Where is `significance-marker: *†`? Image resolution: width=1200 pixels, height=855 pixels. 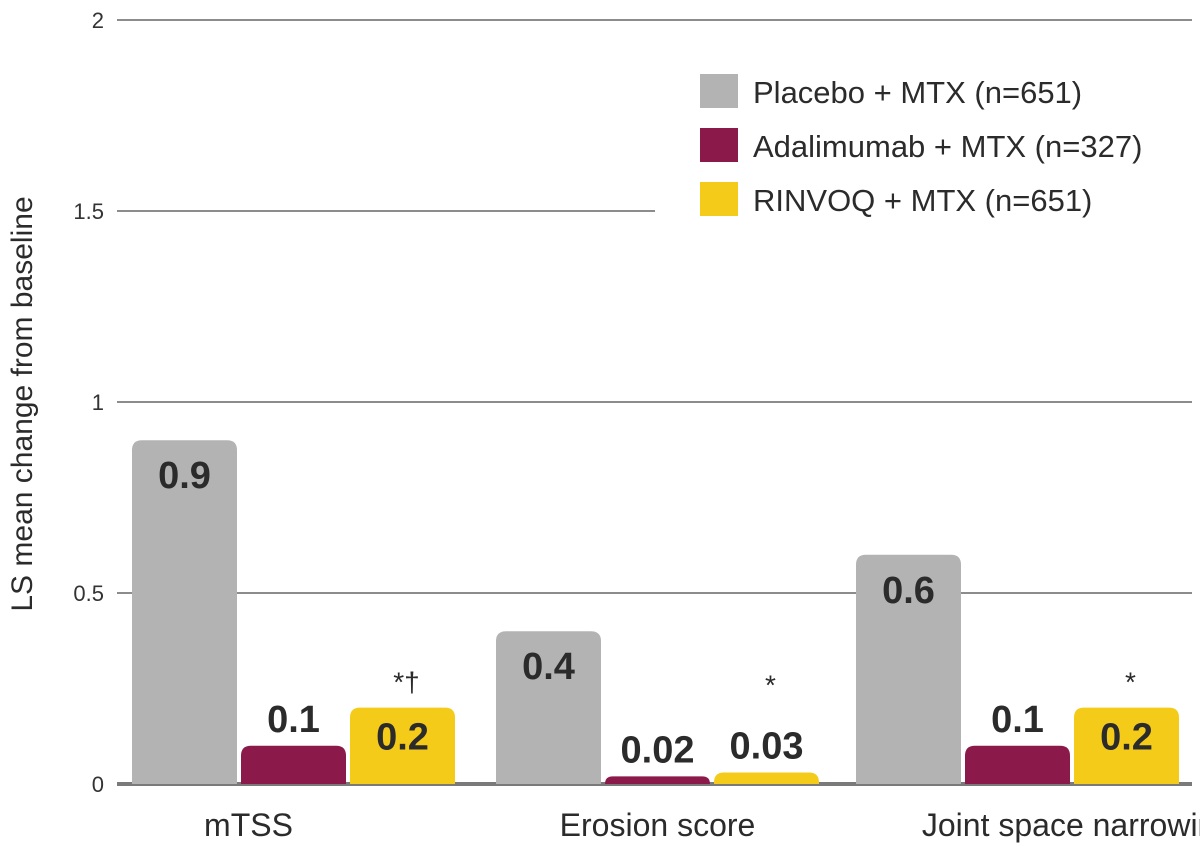 significance-marker: *† is located at coordinates (406, 682).